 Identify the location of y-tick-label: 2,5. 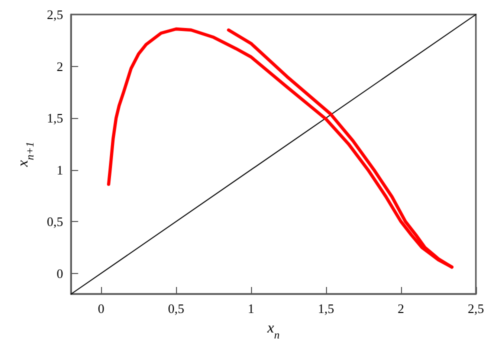
(55, 14).